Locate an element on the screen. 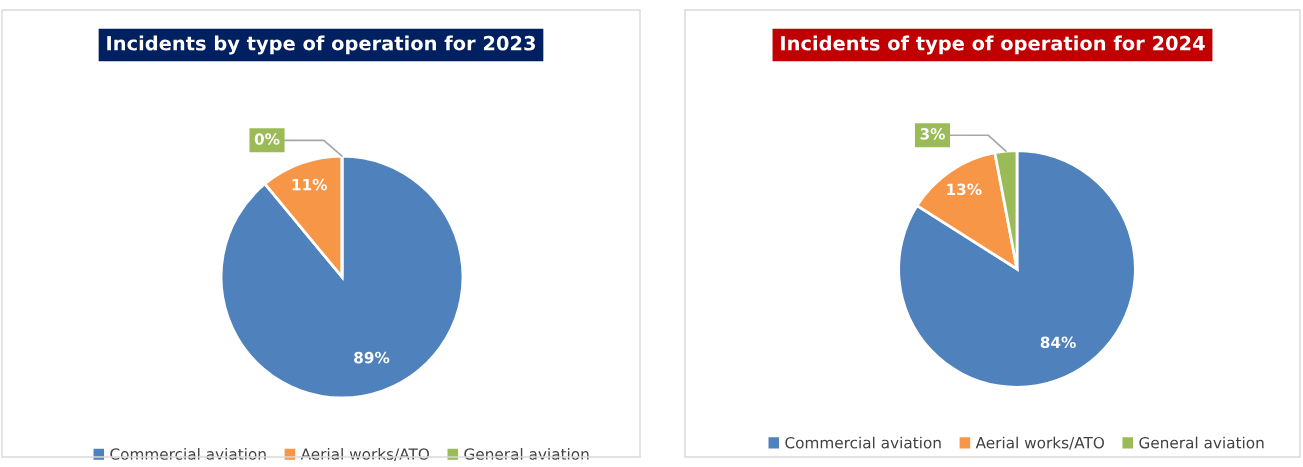 The height and width of the screenshot is (467, 1303). pie-slice is located at coordinates (1017, 269).